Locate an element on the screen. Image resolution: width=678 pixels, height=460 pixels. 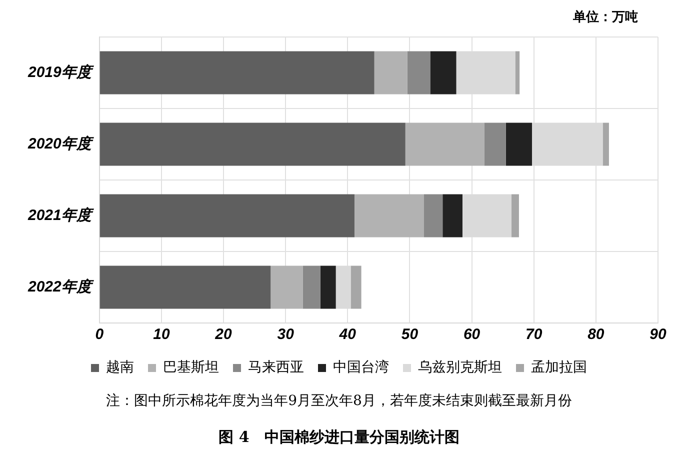
legend-label: 巴基斯坦 is located at coordinates (191, 368).